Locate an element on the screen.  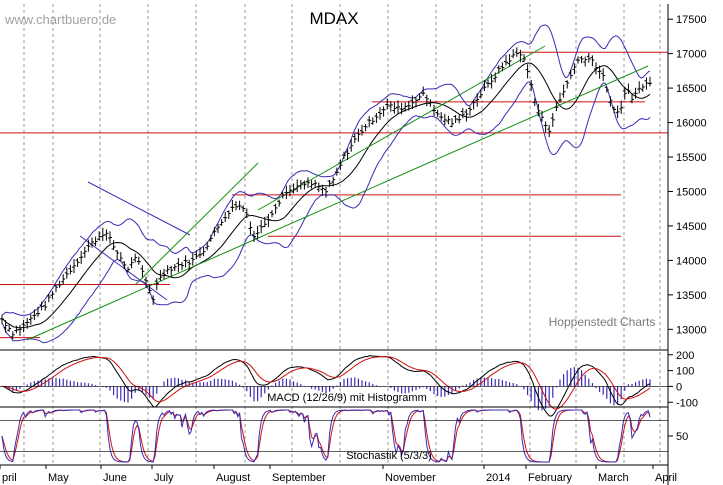
x-tick-label: August is located at coordinates (233, 478).